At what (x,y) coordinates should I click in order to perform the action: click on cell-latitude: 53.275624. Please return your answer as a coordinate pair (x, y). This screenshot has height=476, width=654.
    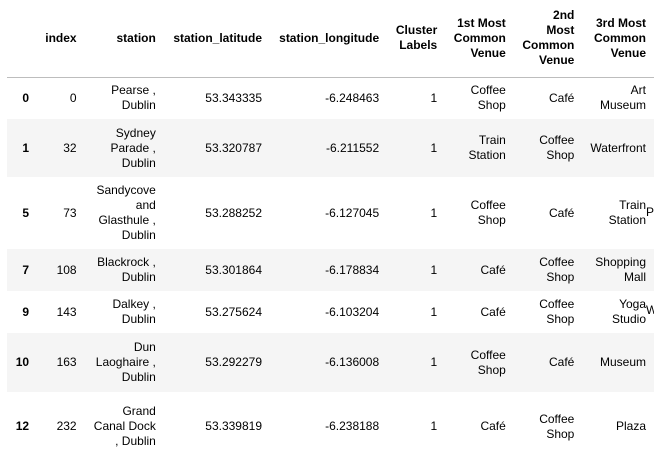
    Looking at the image, I should click on (234, 311).